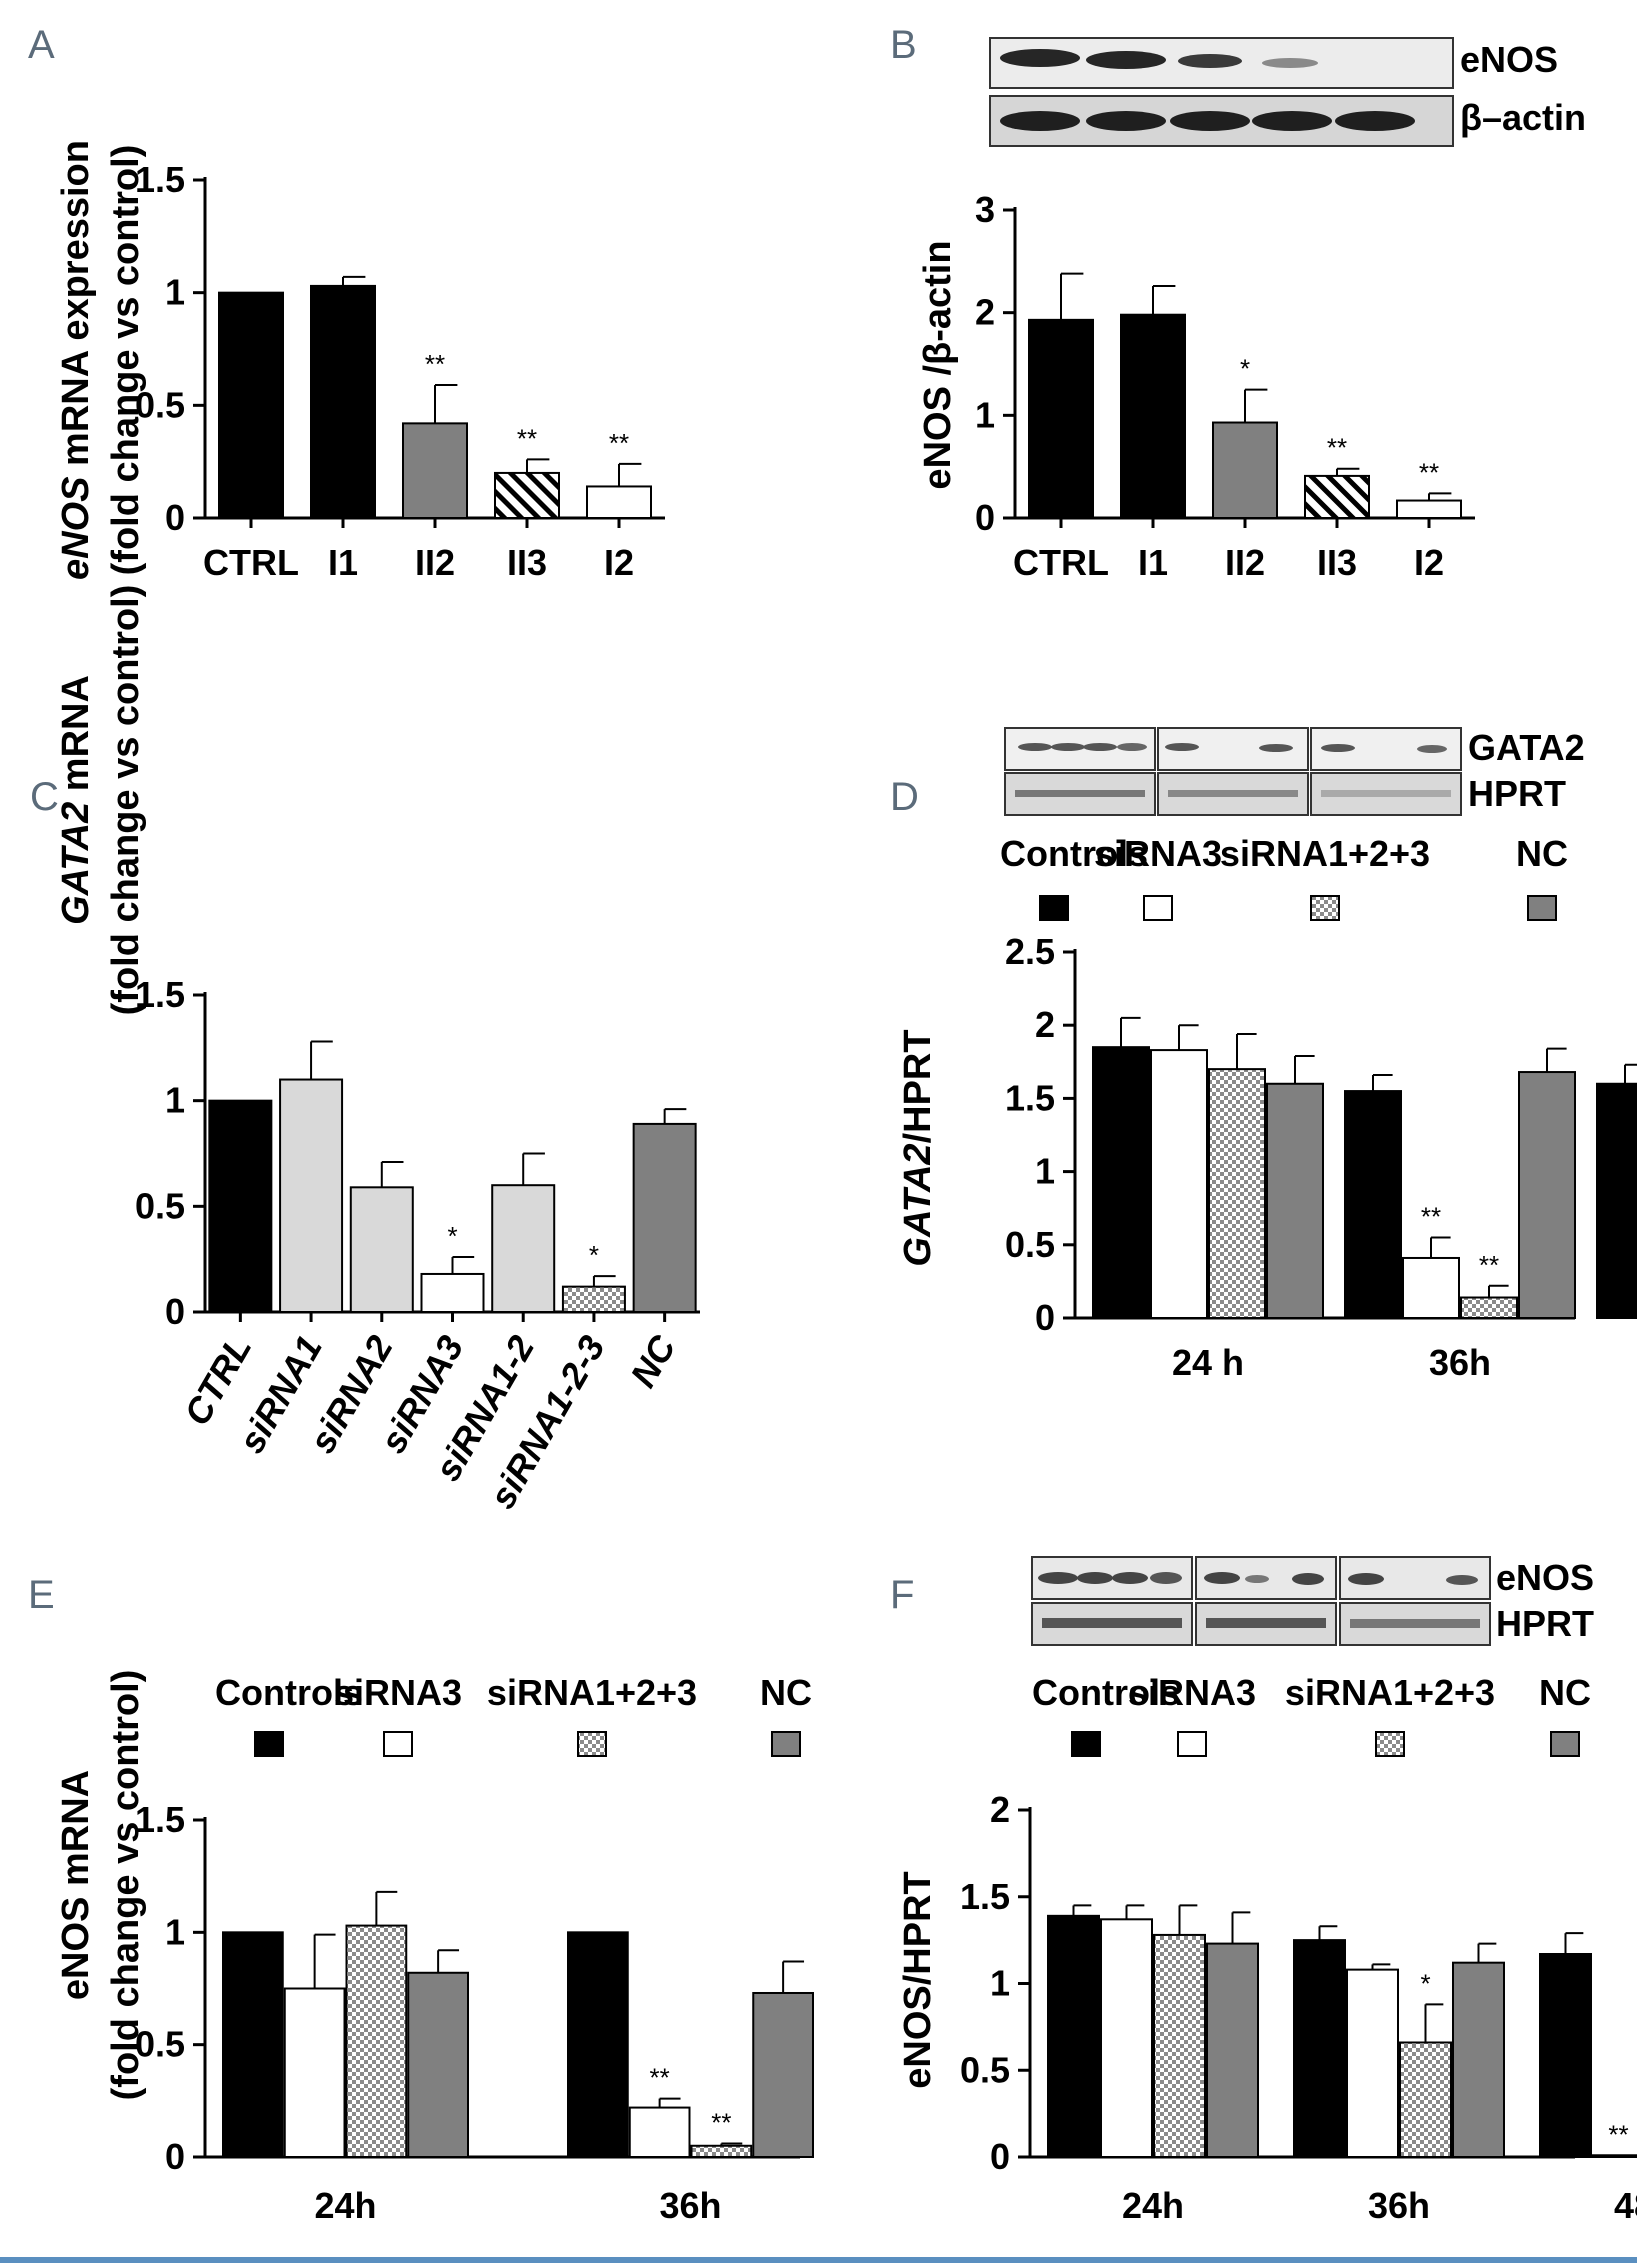 This screenshot has width=1637, height=2263. Describe the element at coordinates (1030, 1097) in the screenshot. I see `panel-d-y-tick-label: 1.5` at that location.